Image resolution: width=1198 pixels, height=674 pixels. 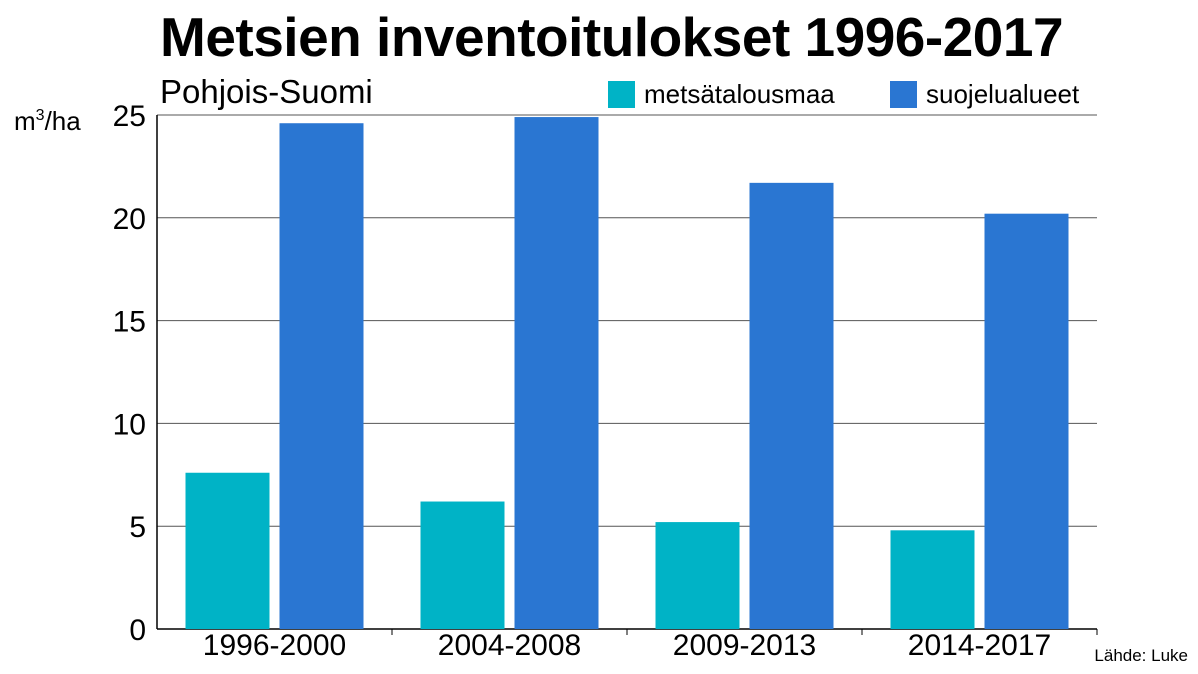 I want to click on x-tick-label: 1996-2000, so click(x=274, y=645).